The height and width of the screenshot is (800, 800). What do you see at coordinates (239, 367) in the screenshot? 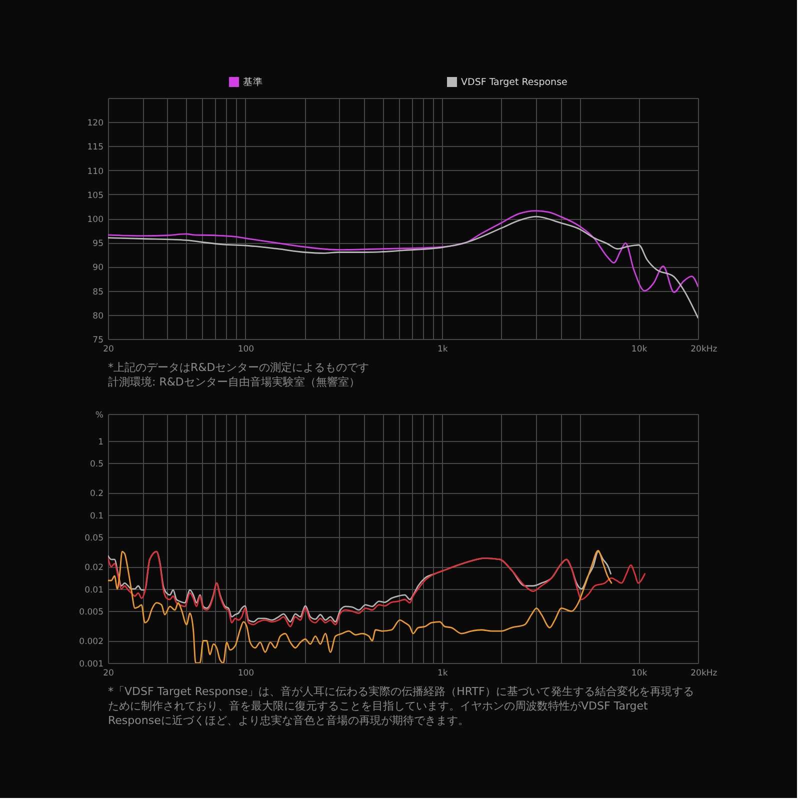
I see `text: *上記のデータはR&Dセンターの測定によるものです` at bounding box center [239, 367].